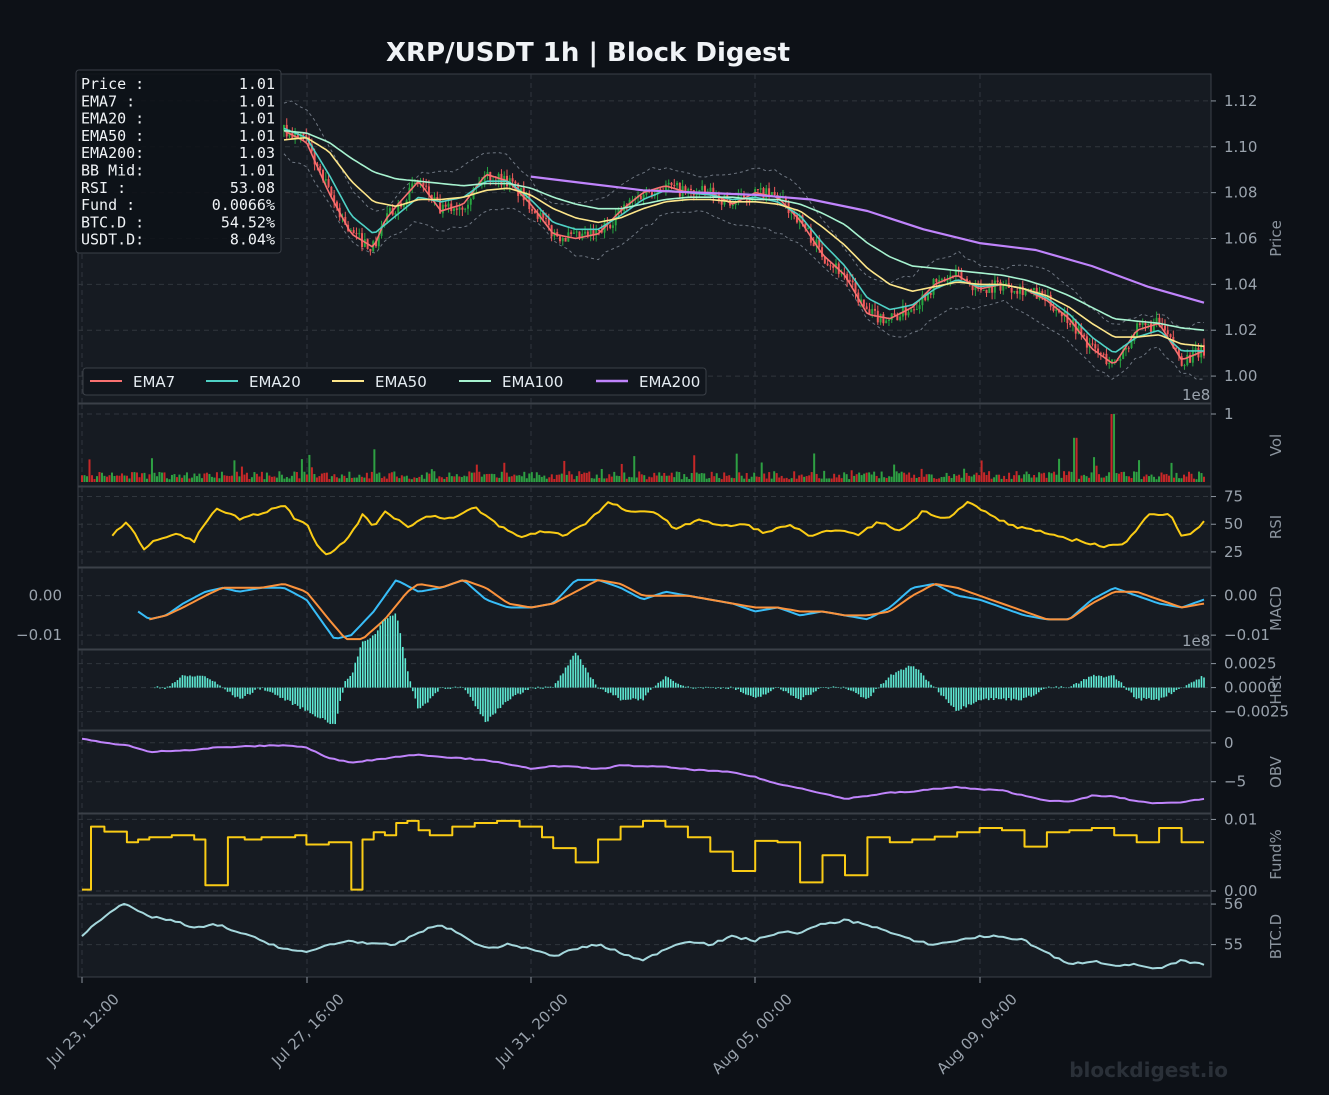  What do you see at coordinates (252, 188) in the screenshot?
I see `info-value: 53.08` at bounding box center [252, 188].